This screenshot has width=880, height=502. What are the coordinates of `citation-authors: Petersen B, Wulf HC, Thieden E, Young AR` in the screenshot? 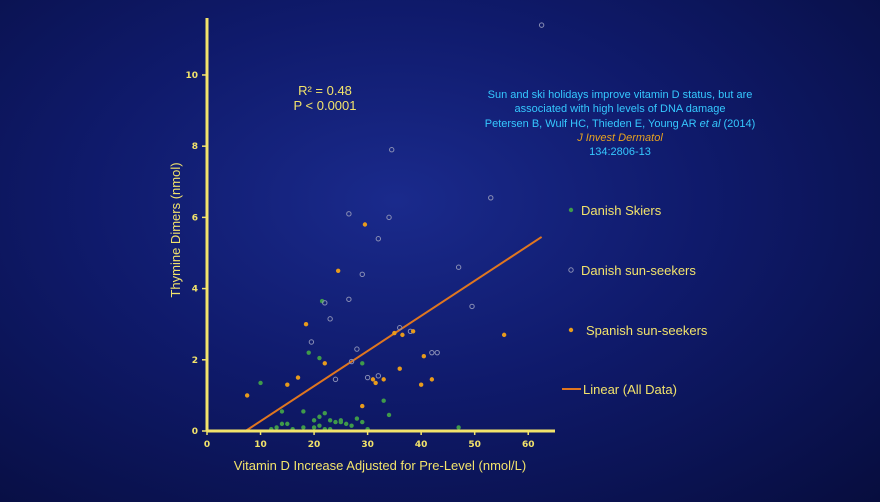 It's located at (591, 124).